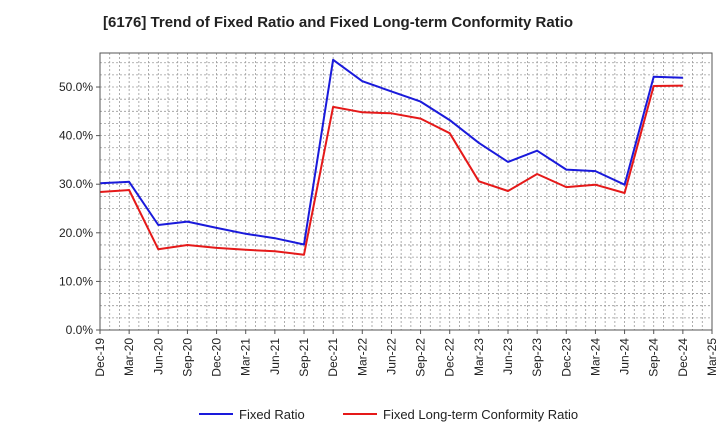  What do you see at coordinates (304, 357) in the screenshot?
I see `x-tick-label: Sep-21` at bounding box center [304, 357].